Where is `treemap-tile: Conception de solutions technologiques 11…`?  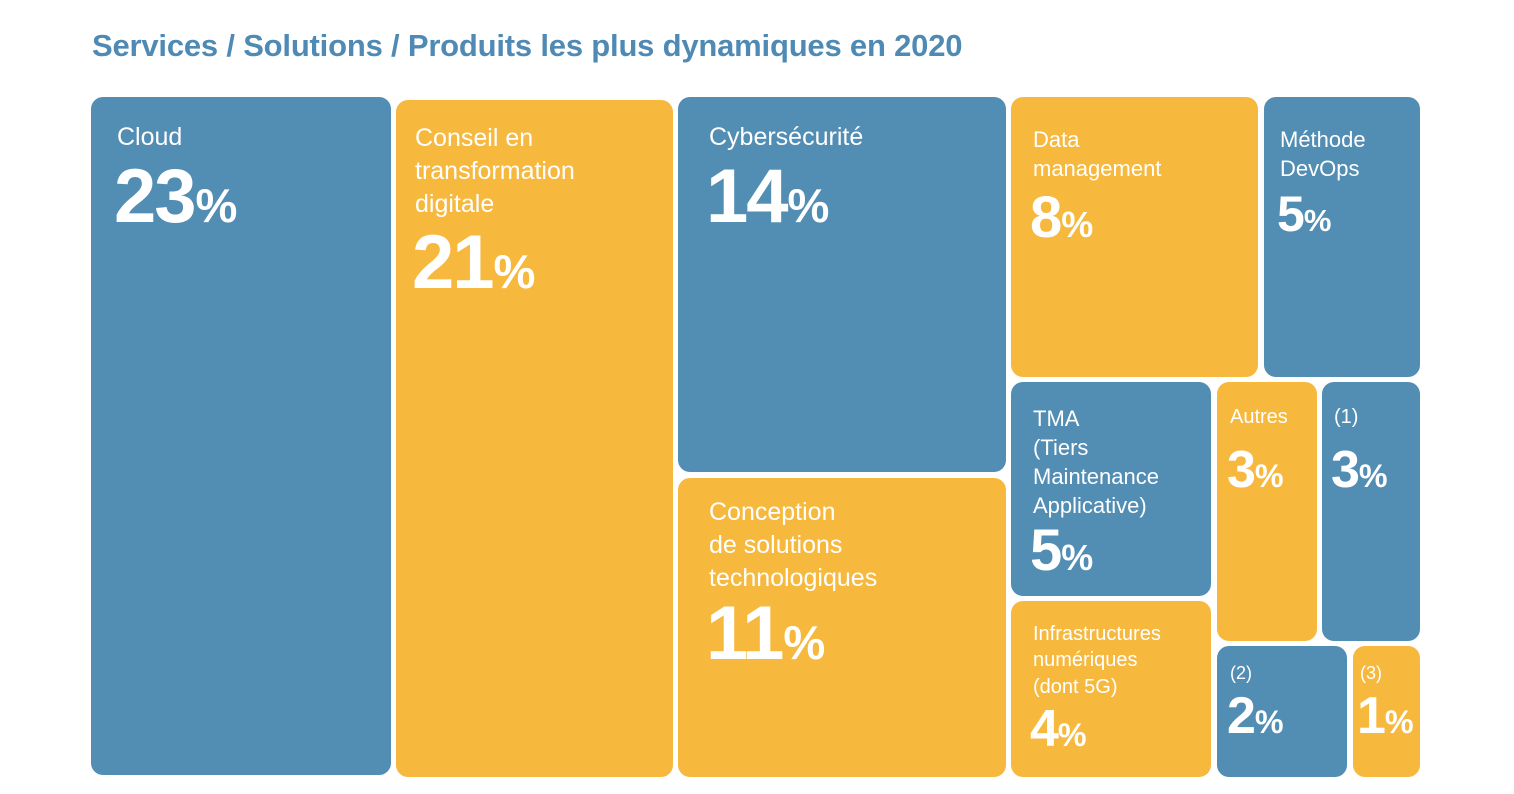 treemap-tile: Conception de solutions technologiques 11… is located at coordinates (842, 627).